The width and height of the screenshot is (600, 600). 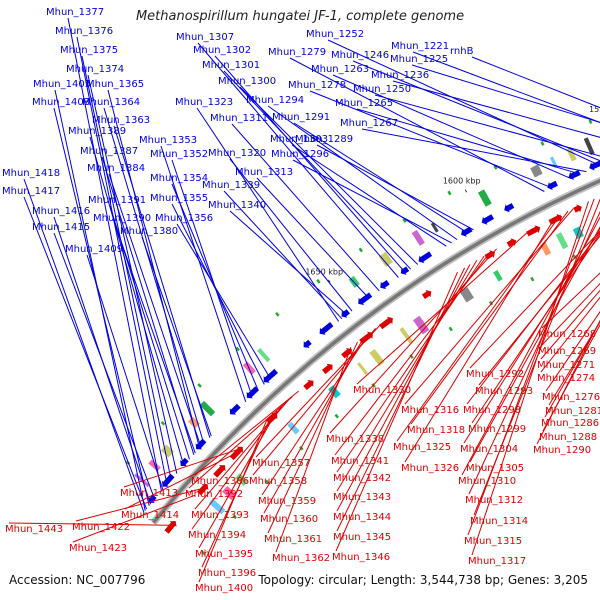 I want to click on reverse-gene-label: Mhun_1345, so click(x=362, y=537).